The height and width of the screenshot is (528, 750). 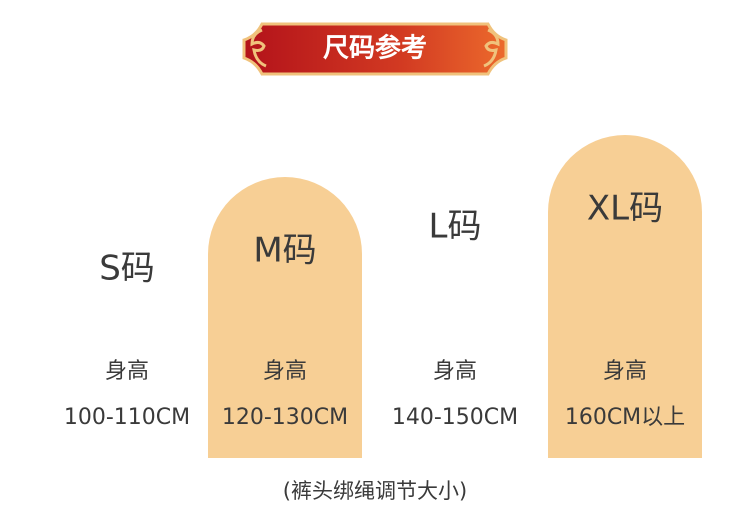 What do you see at coordinates (375, 491) in the screenshot?
I see `note: (裤头绑绳调节大小)` at bounding box center [375, 491].